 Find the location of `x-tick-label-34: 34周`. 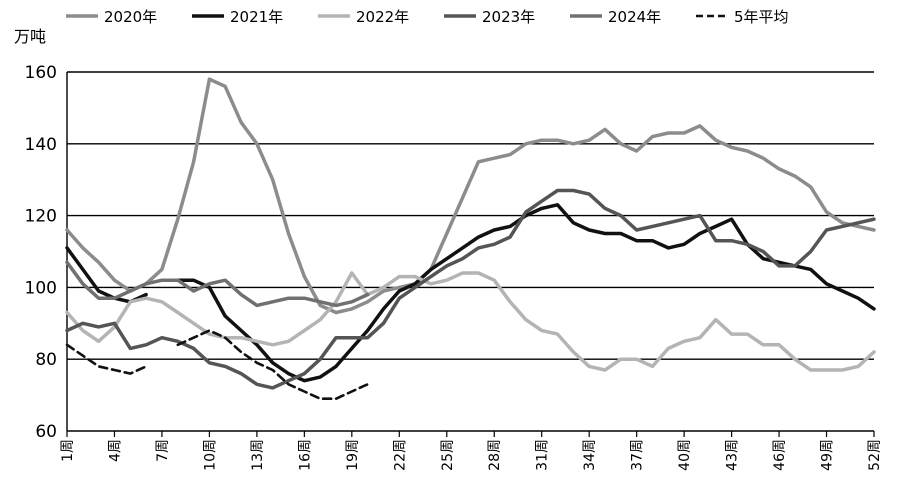

x-tick-label-34: 34周 is located at coordinates (590, 455).